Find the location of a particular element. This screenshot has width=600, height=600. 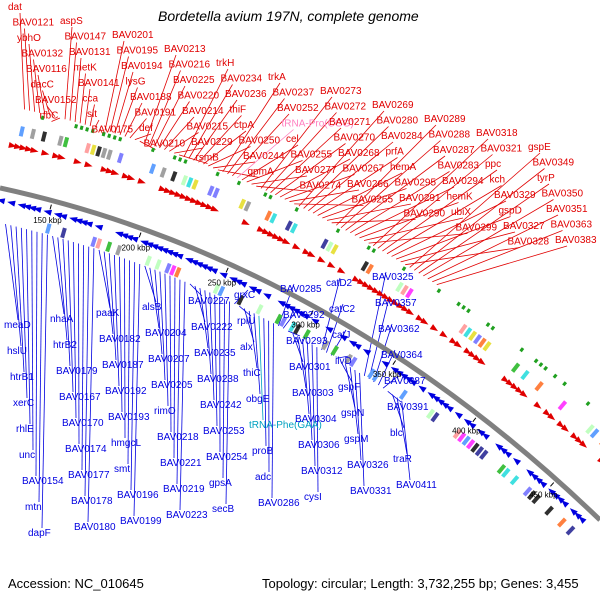

gene-label-ppc: ppc is located at coordinates (493, 164).